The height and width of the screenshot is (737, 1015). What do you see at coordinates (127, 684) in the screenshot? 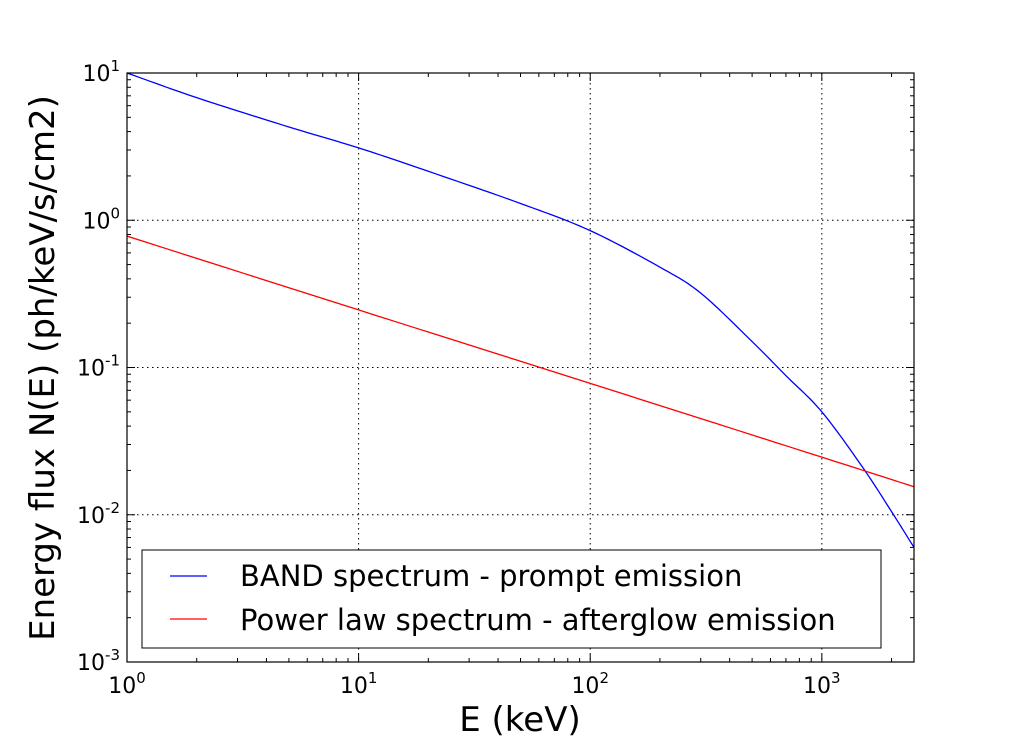
I see `x-tick-label: 10⁰` at bounding box center [127, 684].